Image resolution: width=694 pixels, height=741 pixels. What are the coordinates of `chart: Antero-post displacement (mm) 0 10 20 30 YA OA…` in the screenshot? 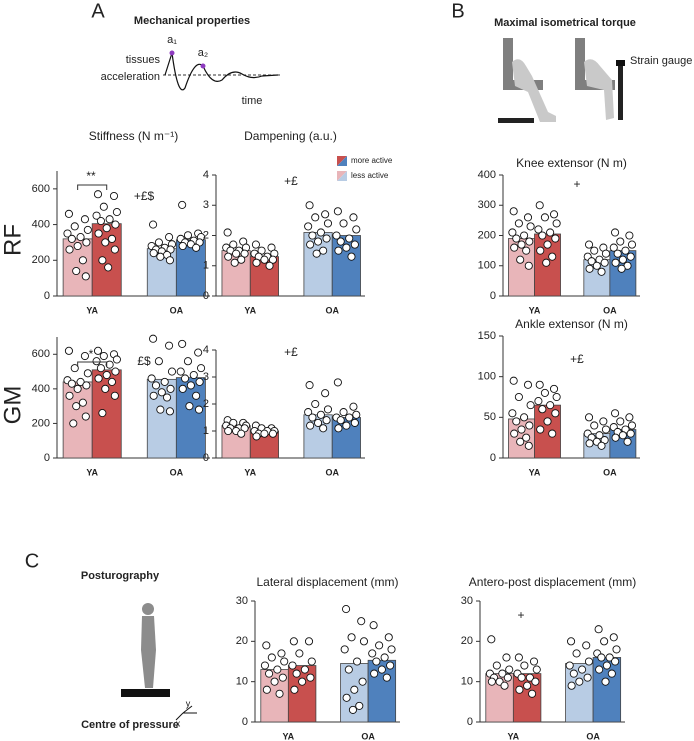 It's located at (548, 658).